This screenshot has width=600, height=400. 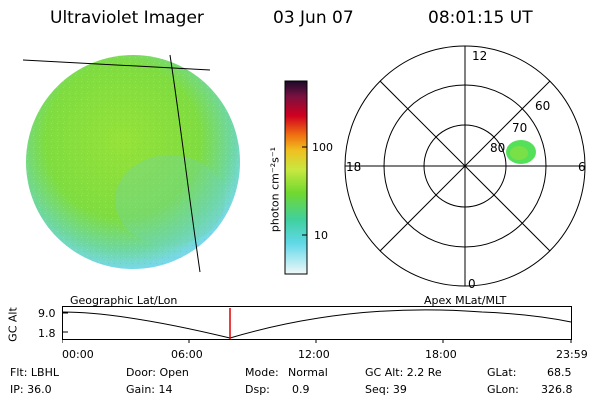 What do you see at coordinates (465, 300) in the screenshot?
I see `apex-label: Apex MLat/MLT` at bounding box center [465, 300].